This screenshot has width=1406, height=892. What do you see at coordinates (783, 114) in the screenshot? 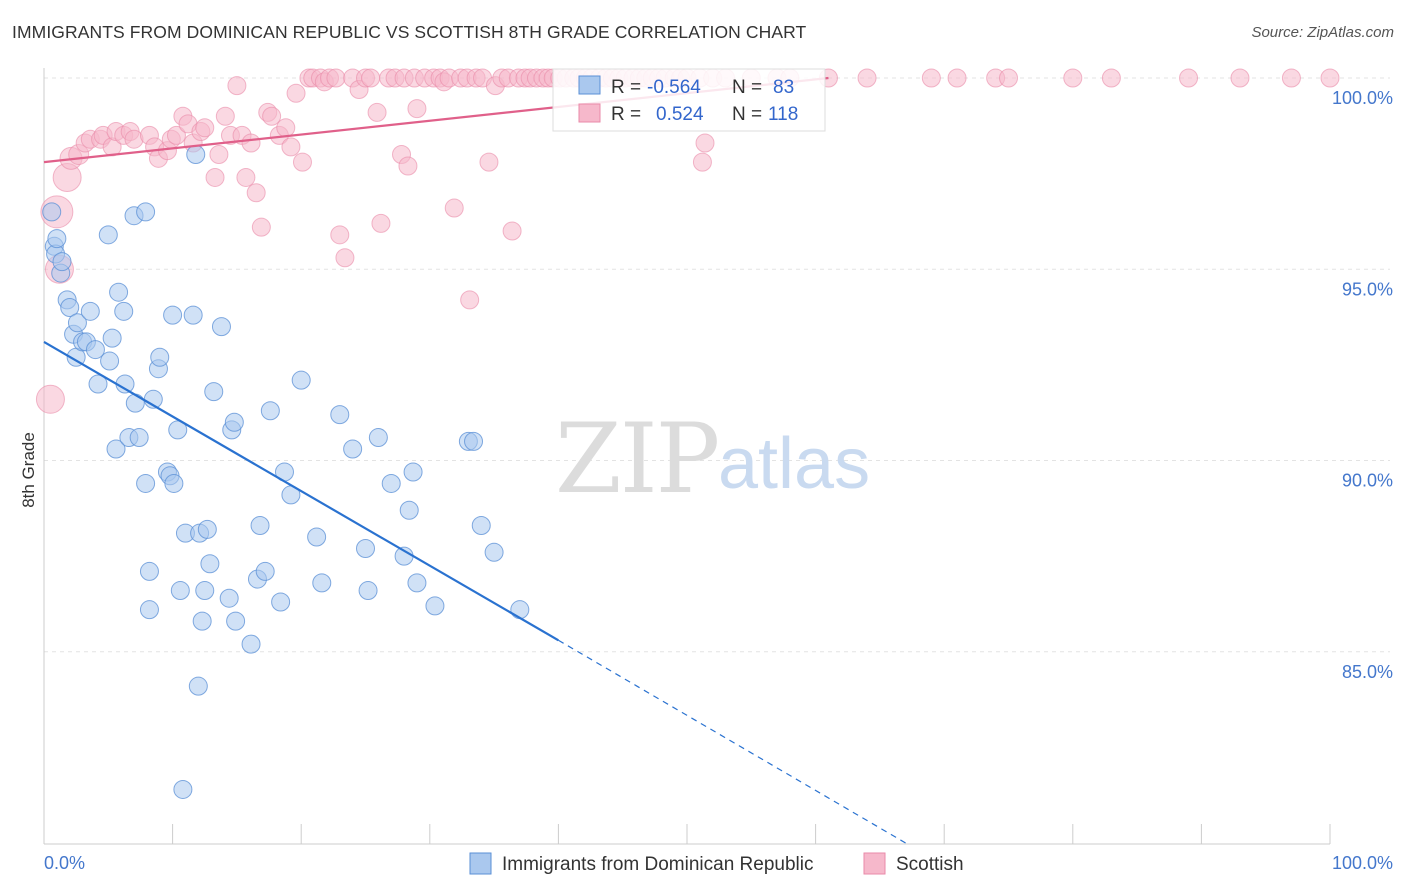
I see `stats-n-value-pink: 118` at bounding box center [783, 114].